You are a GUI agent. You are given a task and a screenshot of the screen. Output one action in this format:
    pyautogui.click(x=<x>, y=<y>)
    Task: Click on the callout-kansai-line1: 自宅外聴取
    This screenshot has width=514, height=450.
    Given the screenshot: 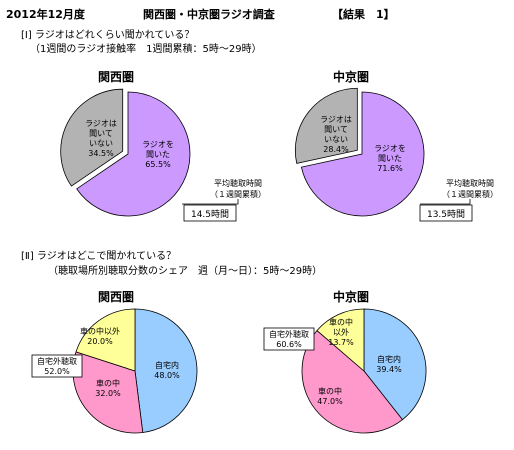 What is the action you would take?
    pyautogui.click(x=57, y=361)
    